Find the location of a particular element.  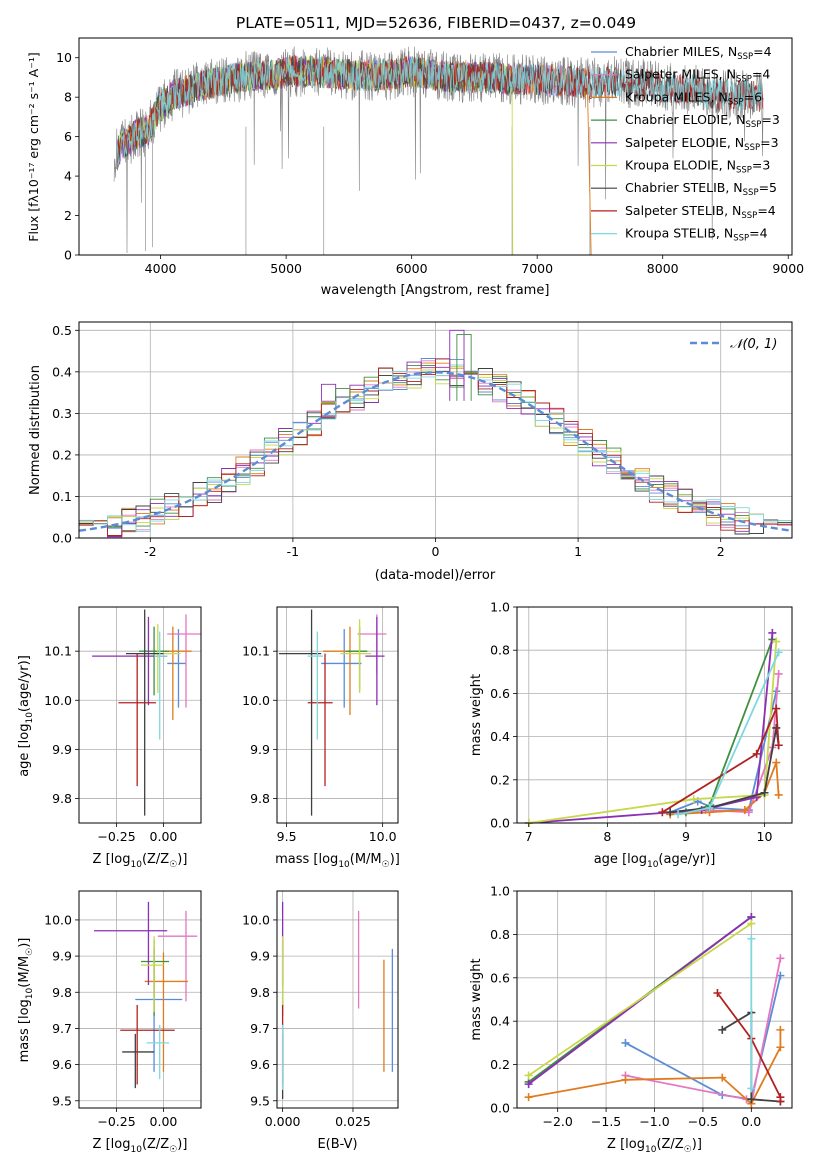

x-tick-label: 10 is located at coordinates (765, 836).